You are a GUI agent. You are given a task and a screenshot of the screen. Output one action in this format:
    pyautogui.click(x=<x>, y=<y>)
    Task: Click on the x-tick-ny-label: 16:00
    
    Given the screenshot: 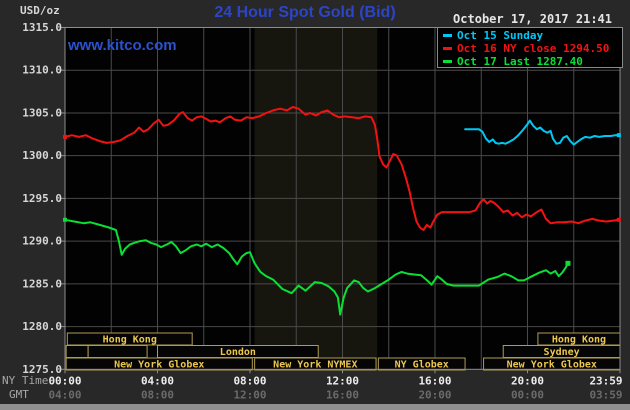 What is the action you would take?
    pyautogui.click(x=434, y=381)
    